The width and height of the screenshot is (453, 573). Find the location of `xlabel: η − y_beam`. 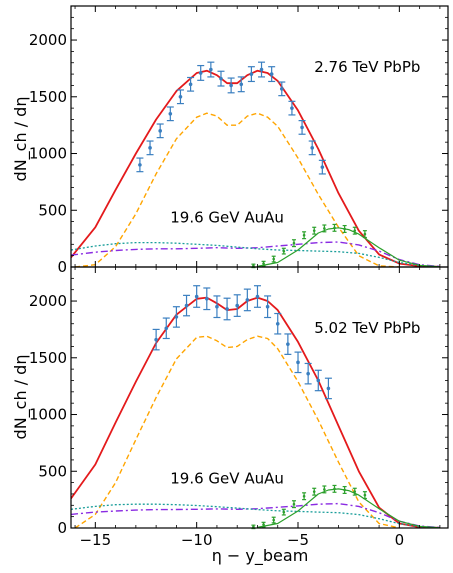

xlabel: η − y_beam is located at coordinates (260, 556).